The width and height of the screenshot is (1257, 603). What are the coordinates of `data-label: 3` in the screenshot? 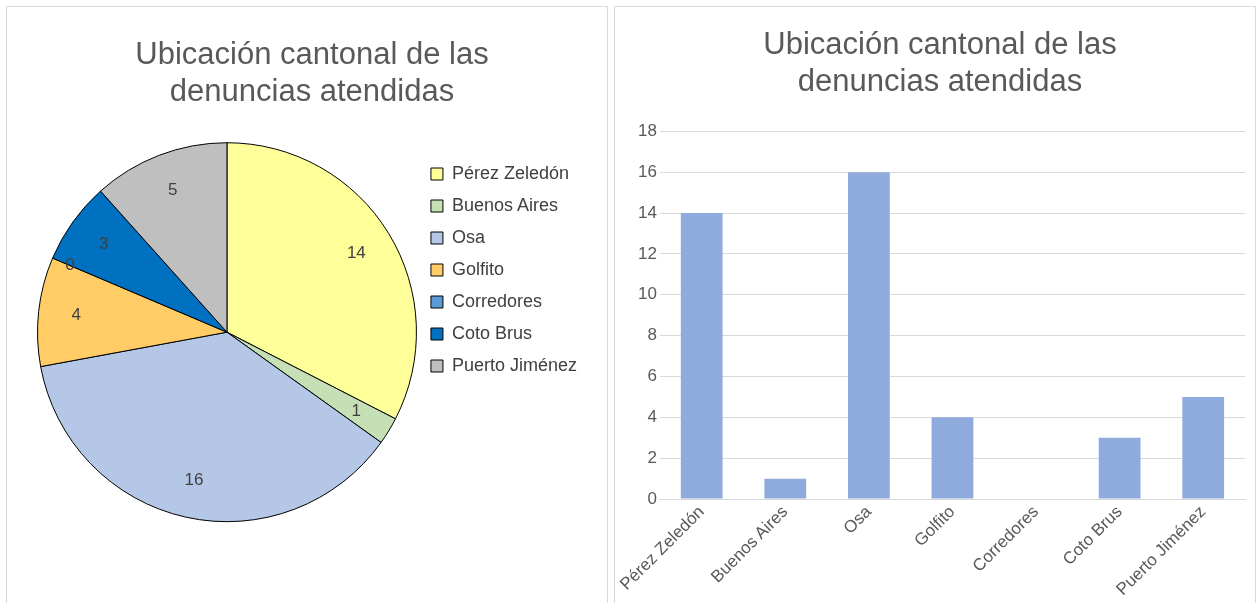 It's located at (103, 243).